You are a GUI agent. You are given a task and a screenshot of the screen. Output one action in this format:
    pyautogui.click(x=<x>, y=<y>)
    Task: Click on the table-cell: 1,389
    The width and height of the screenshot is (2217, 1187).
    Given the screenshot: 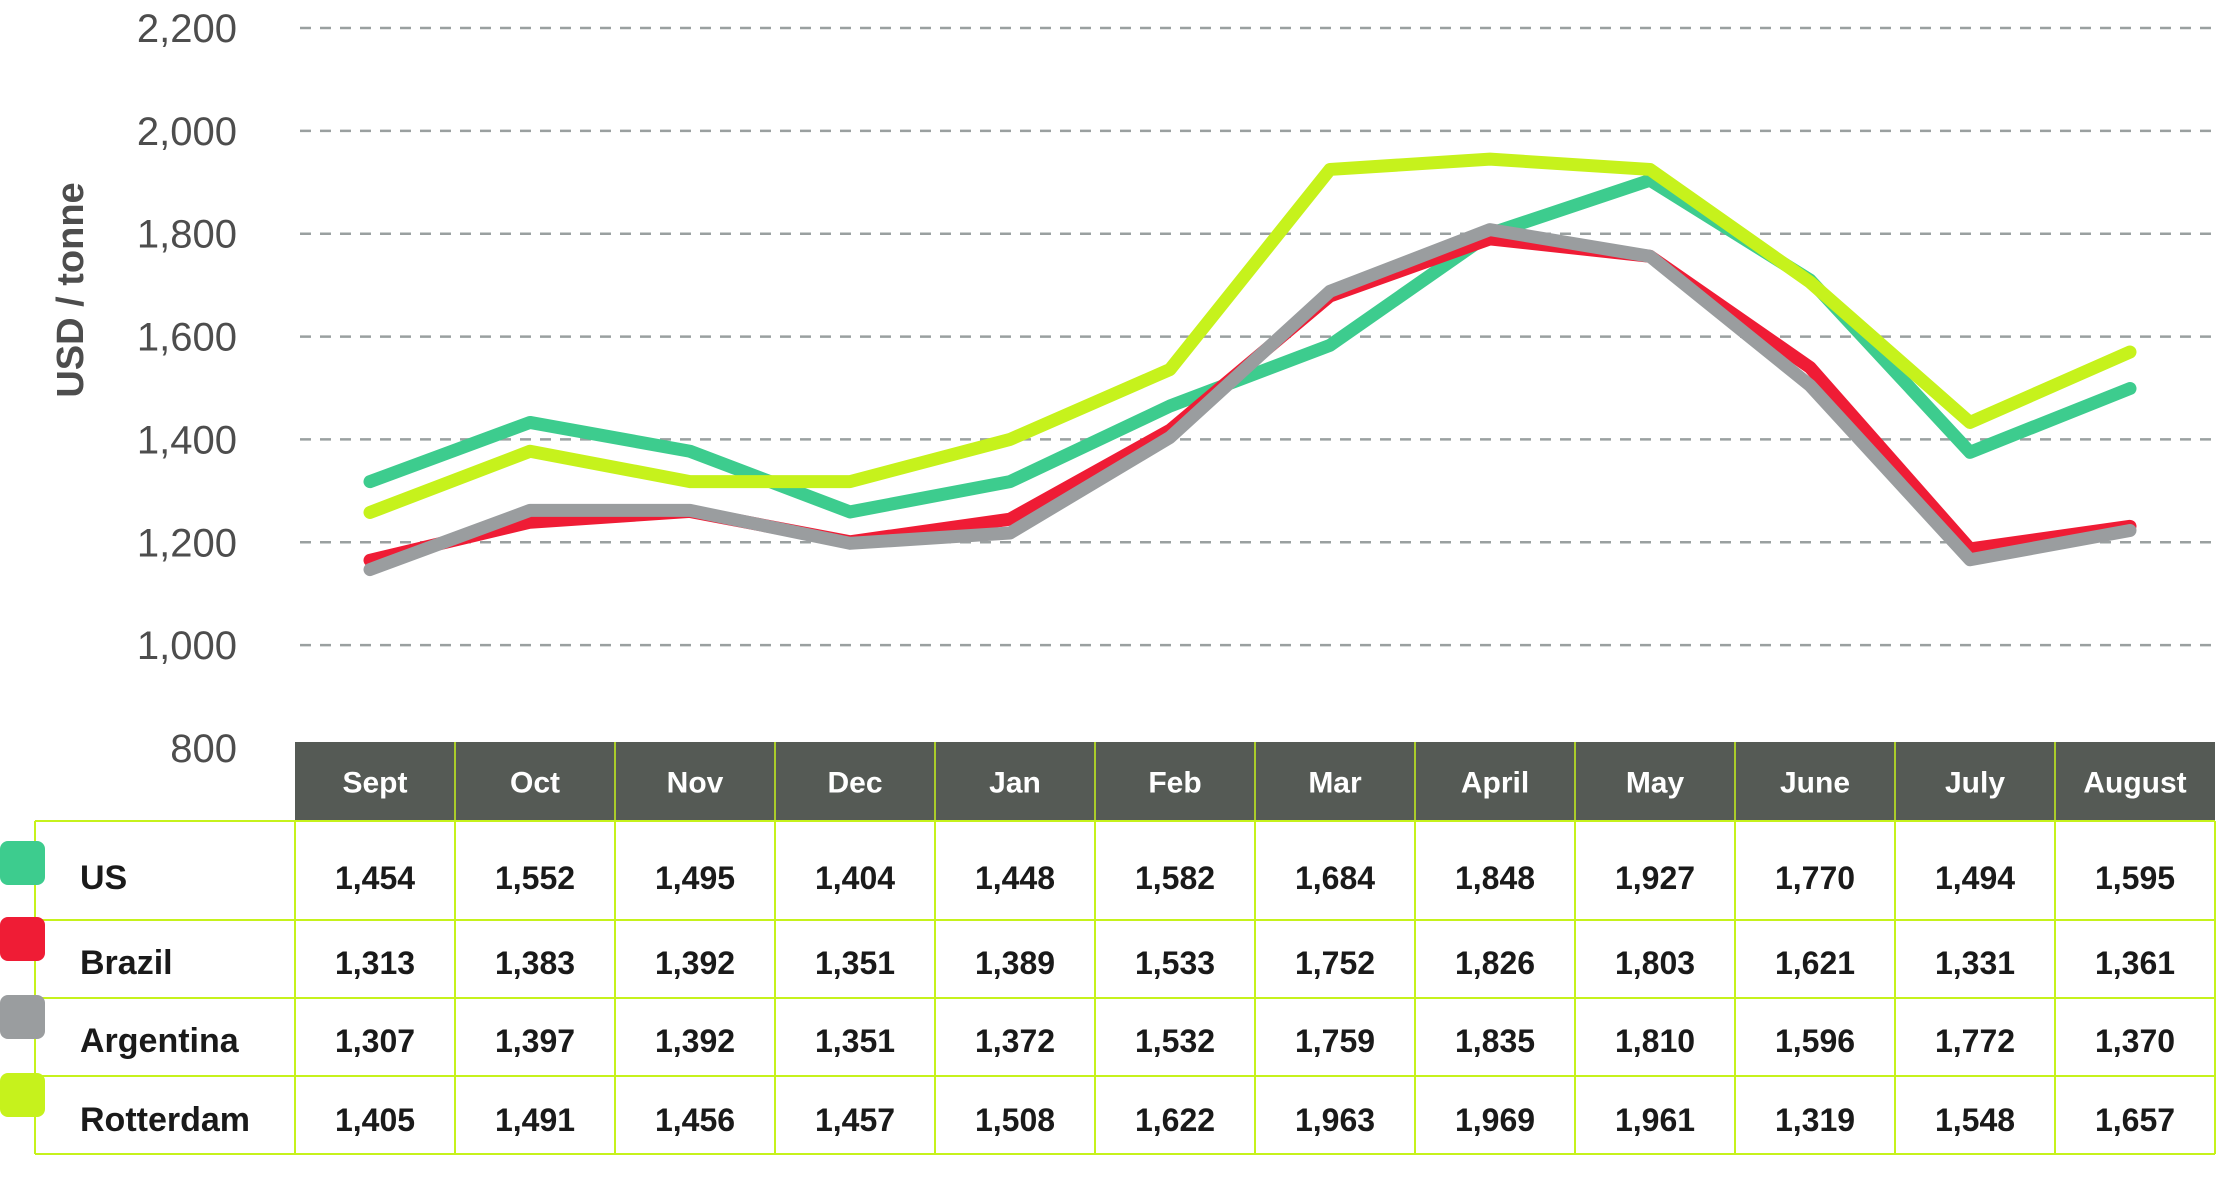 What is the action you would take?
    pyautogui.click(x=1015, y=963)
    